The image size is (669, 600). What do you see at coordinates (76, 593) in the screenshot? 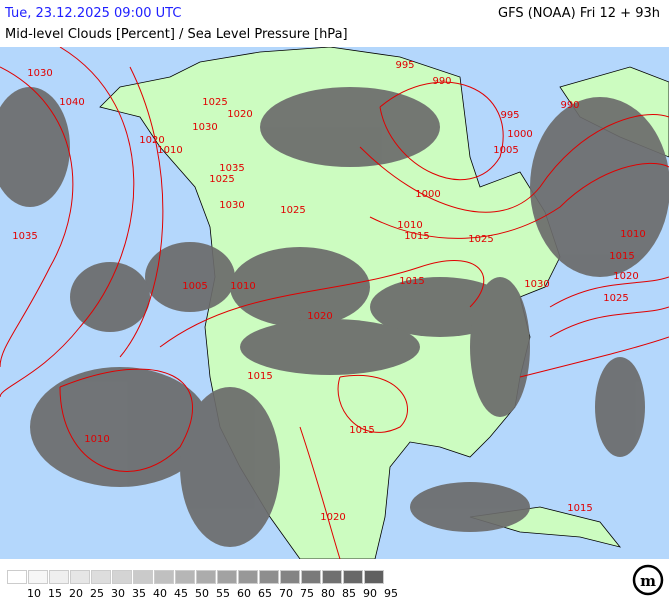
I see `legend-label: 20` at bounding box center [76, 593].